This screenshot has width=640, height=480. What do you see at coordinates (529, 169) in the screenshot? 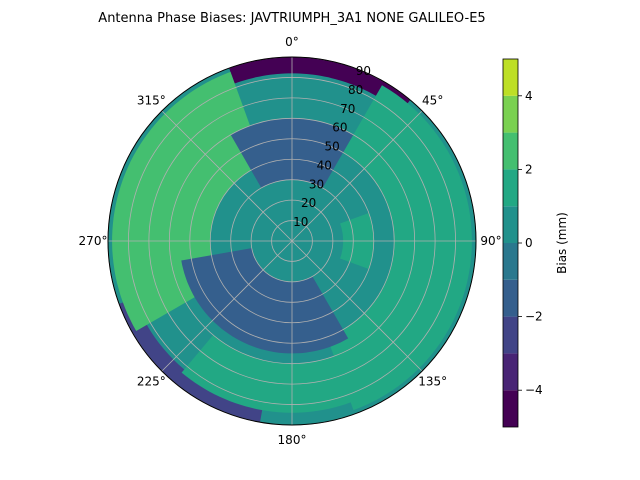
I see `colorbar-tick-label: 2` at bounding box center [529, 169].